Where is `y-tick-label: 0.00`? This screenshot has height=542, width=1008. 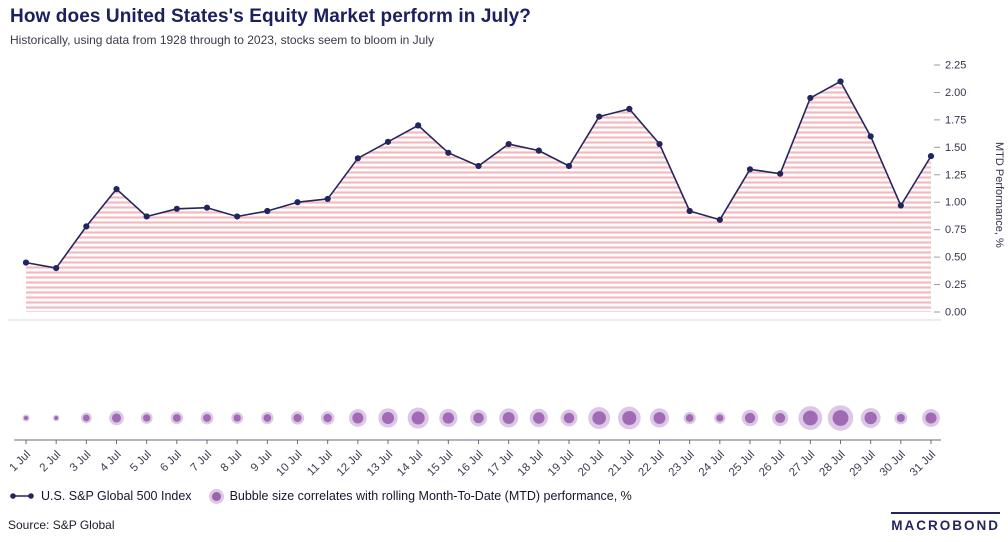
y-tick-label: 0.00 is located at coordinates (955, 313).